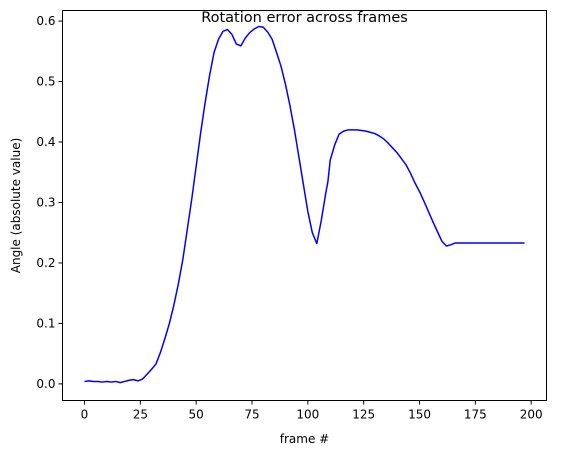 The height and width of the screenshot is (455, 567). I want to click on y-tick-label: 0.0, so click(45, 384).